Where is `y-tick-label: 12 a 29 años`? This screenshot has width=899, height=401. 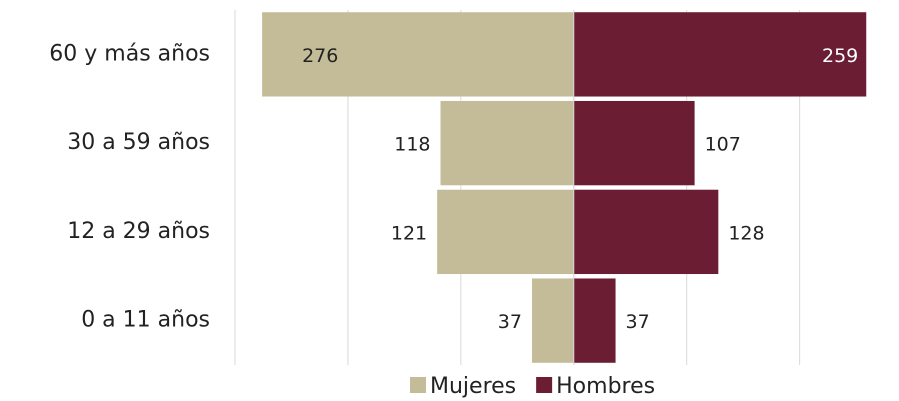
y-tick-label: 12 a 29 años is located at coordinates (138, 231).